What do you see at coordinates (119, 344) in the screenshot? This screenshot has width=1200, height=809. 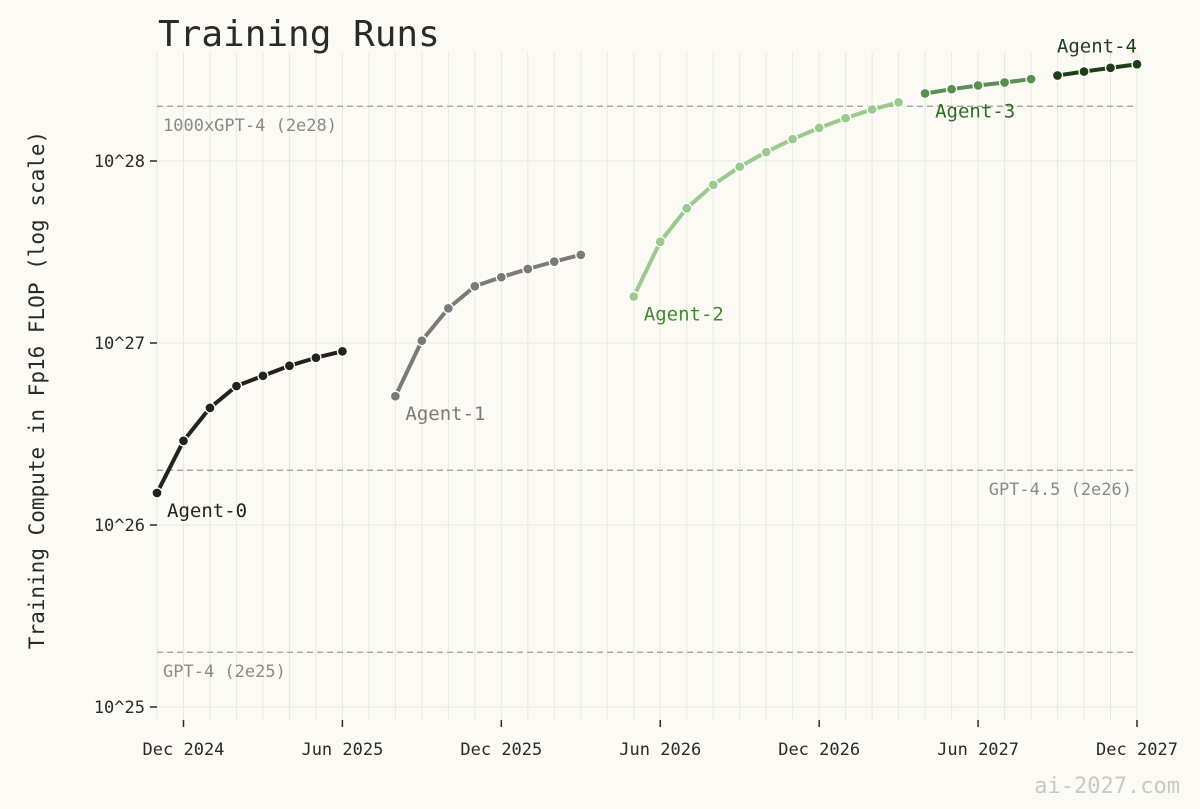 I see `y-tick-label: 10^27` at bounding box center [119, 344].